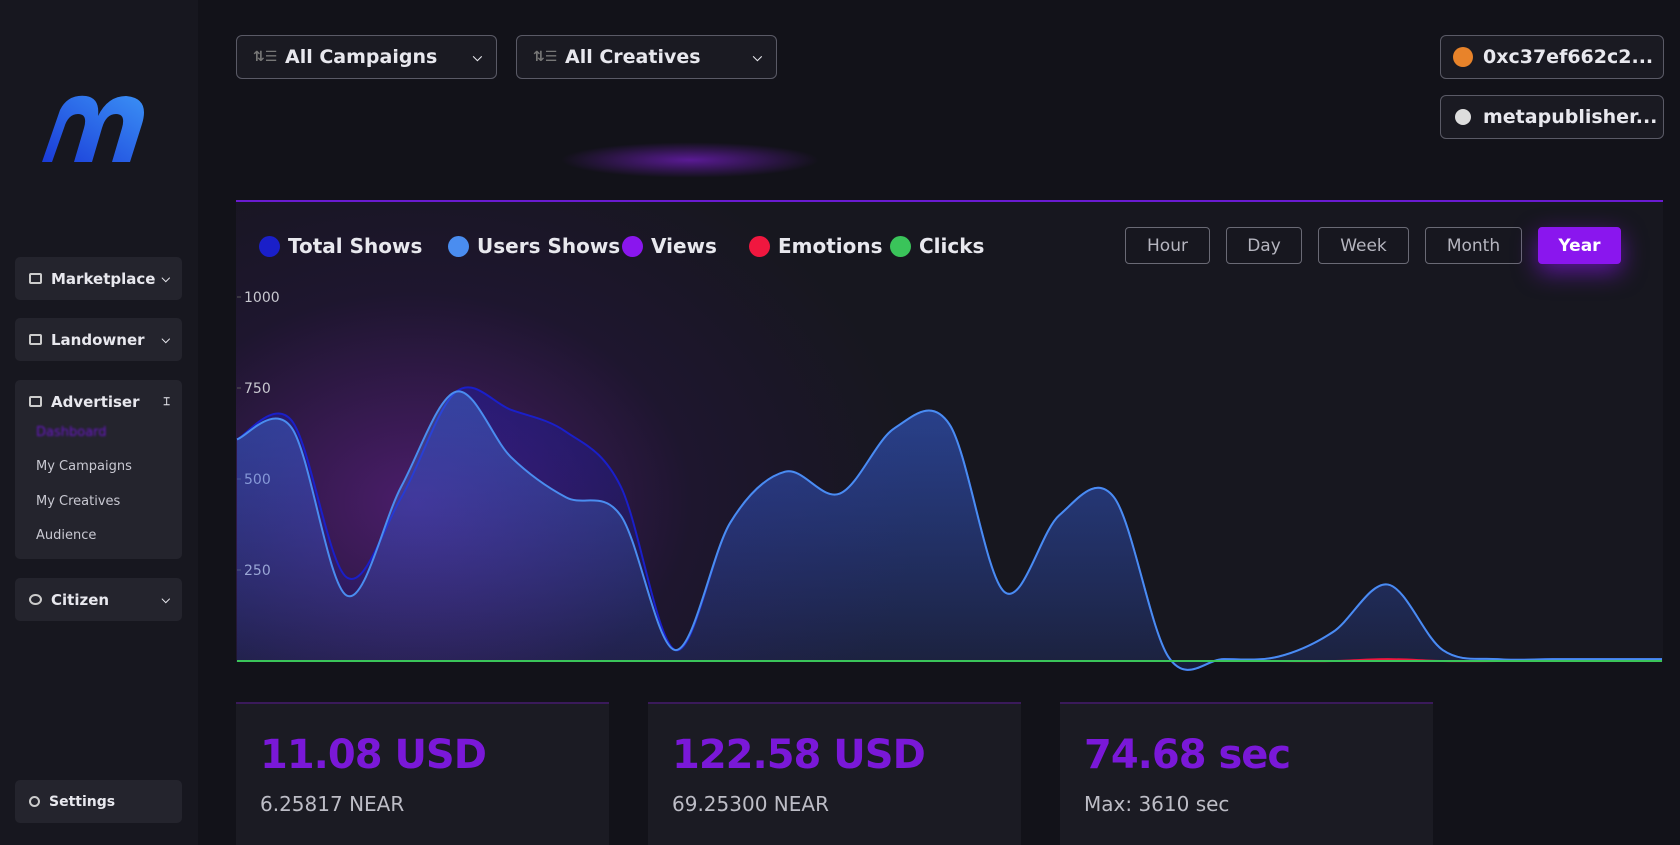 The image size is (1680, 845). I want to click on stat-card: 74.68 sec Max: 3610 sec, so click(1246, 773).